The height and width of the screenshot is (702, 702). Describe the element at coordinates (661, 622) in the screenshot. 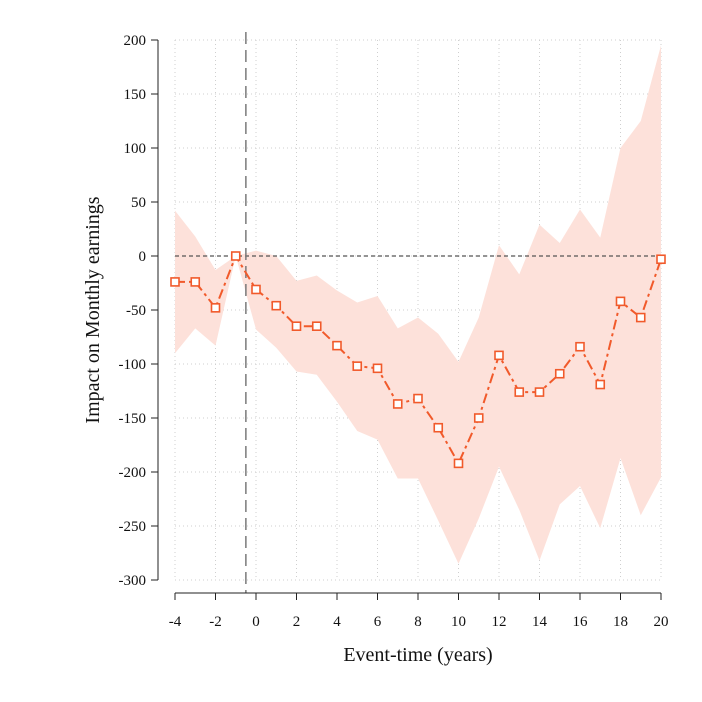

I see `x-tick-label: 20` at that location.